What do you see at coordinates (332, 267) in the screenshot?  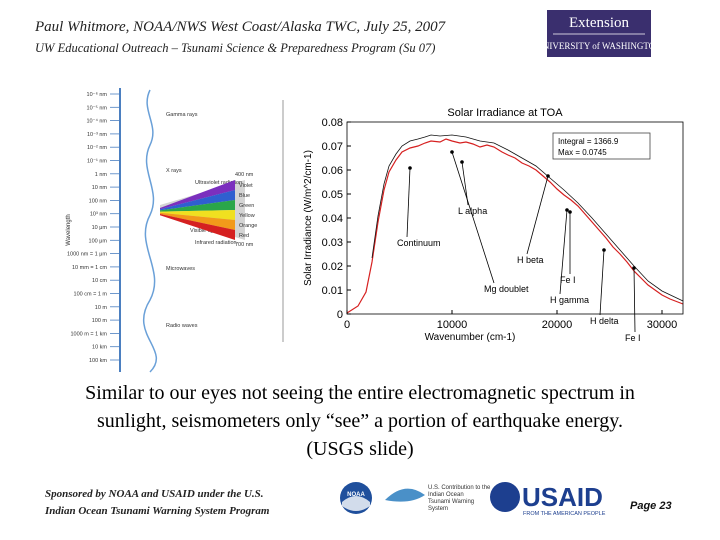 I see `y-tick-label: 0.02` at bounding box center [332, 267].